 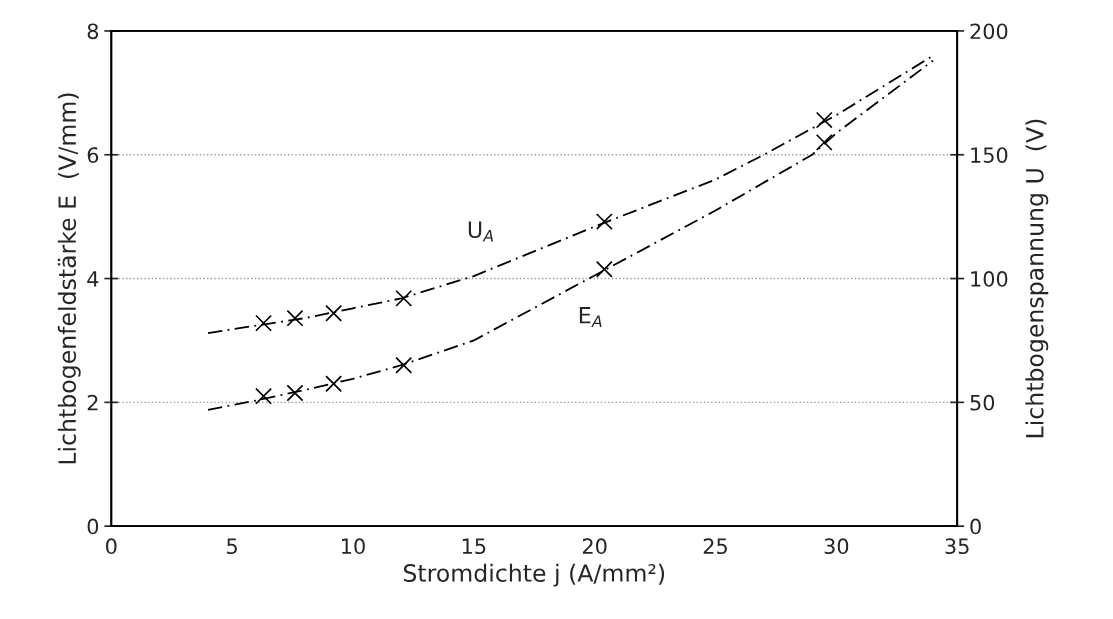 What do you see at coordinates (836, 546) in the screenshot?
I see `x-tick-label: 30` at bounding box center [836, 546].